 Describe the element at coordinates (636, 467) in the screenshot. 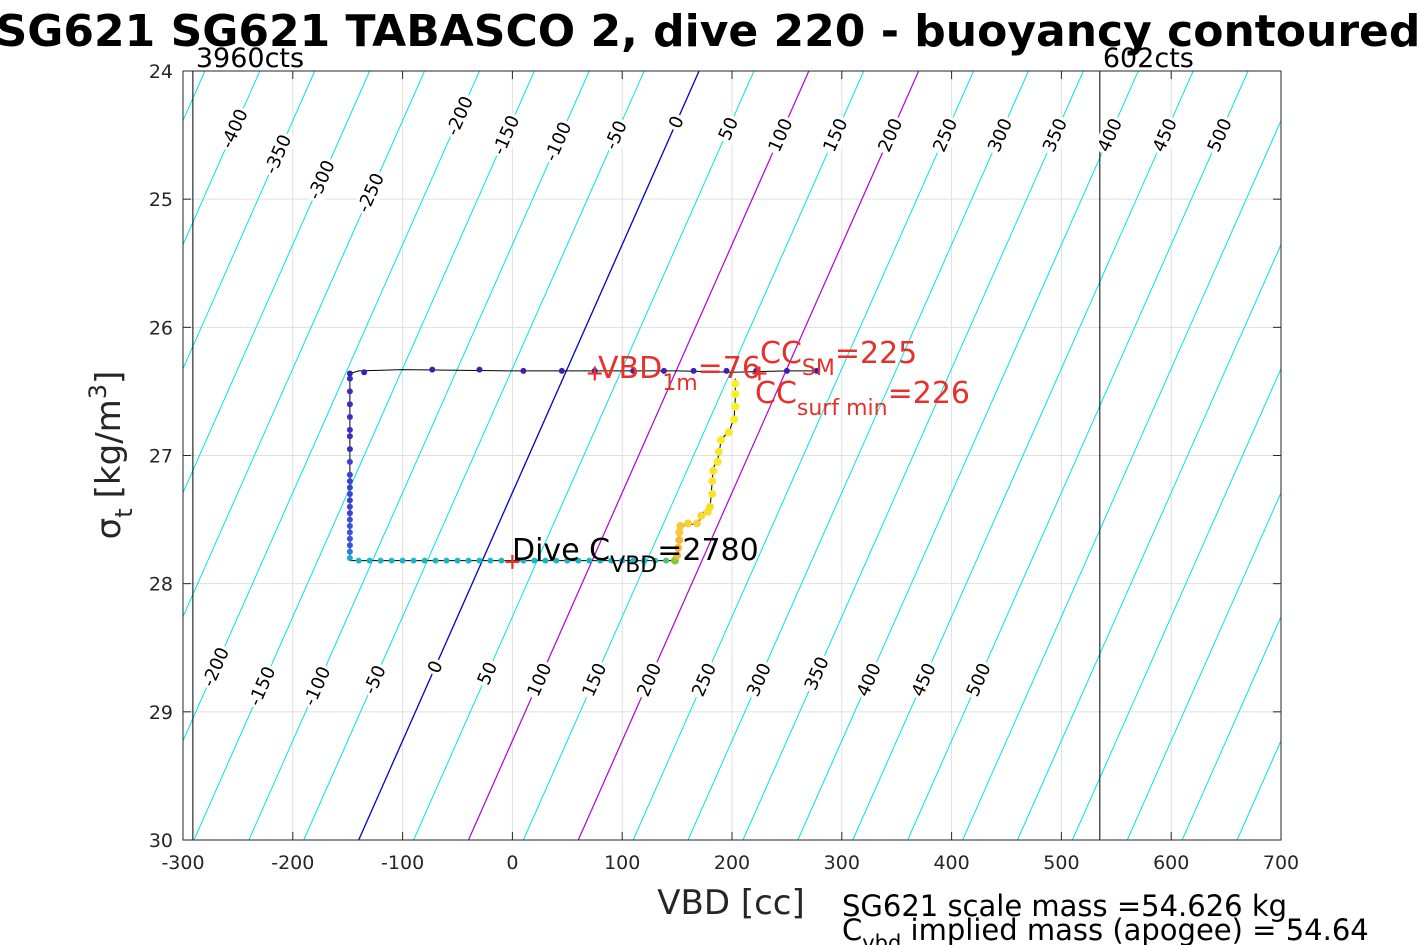

I see `markers` at that location.